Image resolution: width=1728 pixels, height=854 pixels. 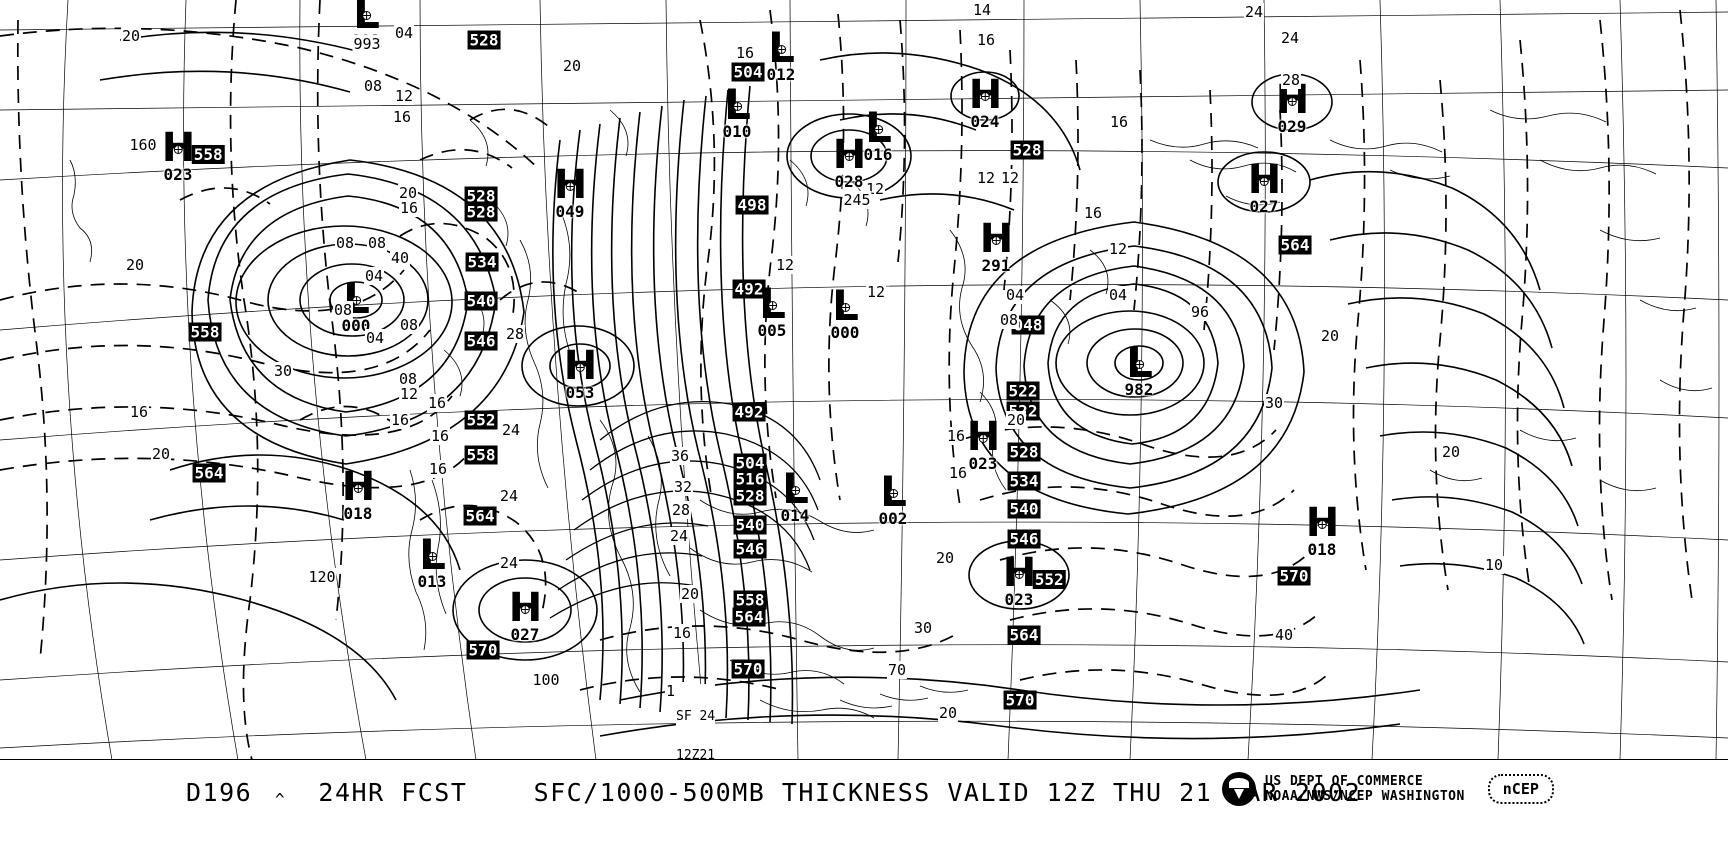 I want to click on contour-value-label: 36, so click(x=680, y=456).